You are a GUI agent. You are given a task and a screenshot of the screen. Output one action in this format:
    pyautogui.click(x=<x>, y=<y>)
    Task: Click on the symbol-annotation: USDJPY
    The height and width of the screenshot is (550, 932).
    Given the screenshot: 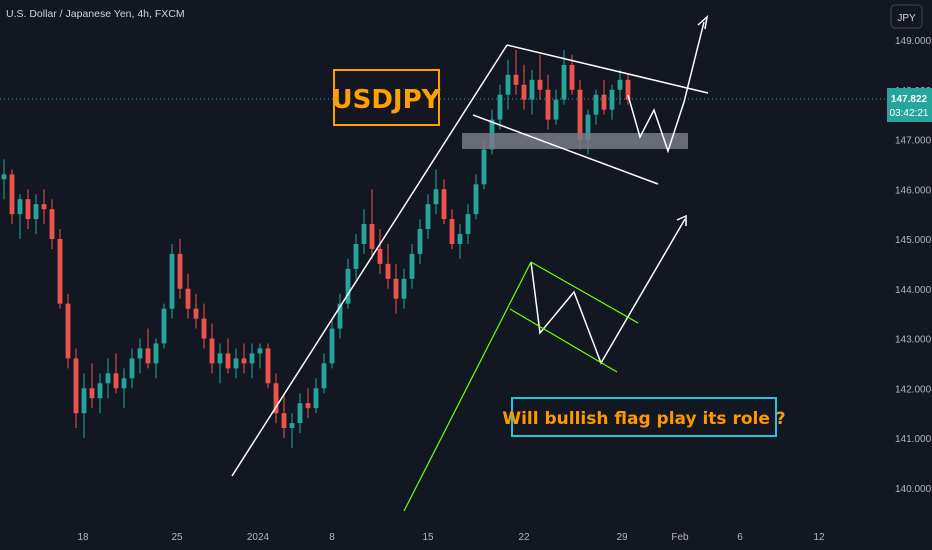 What is the action you would take?
    pyautogui.click(x=387, y=97)
    